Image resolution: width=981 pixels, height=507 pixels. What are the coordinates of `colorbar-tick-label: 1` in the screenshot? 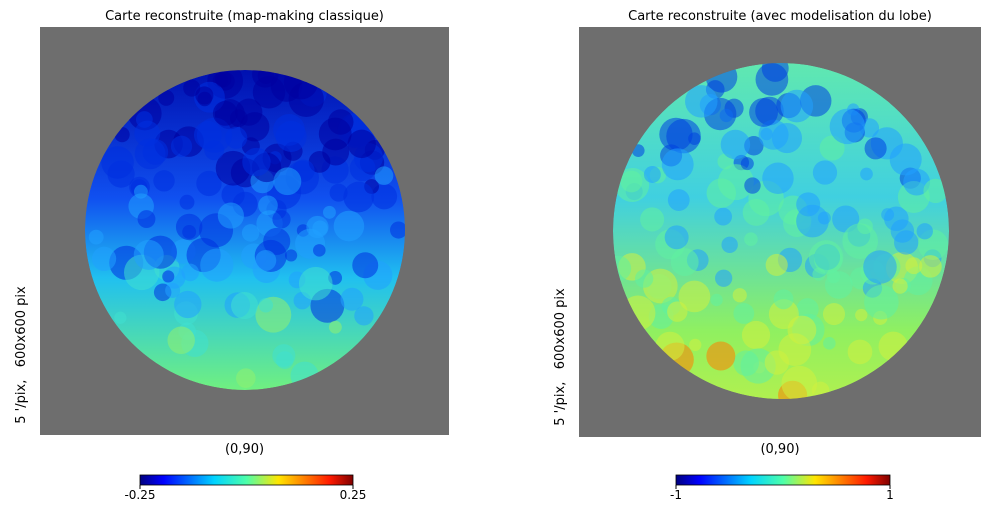 It's located at (890, 495).